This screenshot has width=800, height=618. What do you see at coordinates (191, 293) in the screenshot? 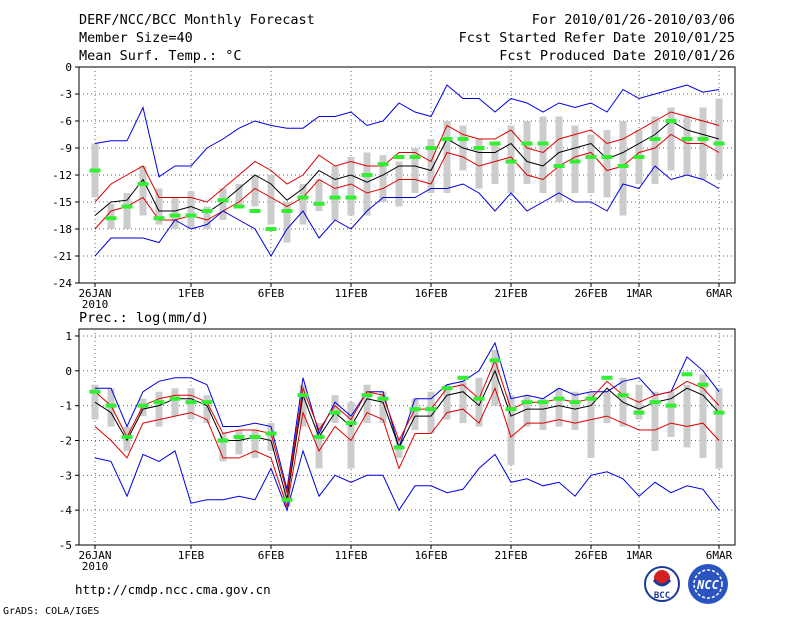
I see `x-tick-label: 1FEB` at bounding box center [191, 293].